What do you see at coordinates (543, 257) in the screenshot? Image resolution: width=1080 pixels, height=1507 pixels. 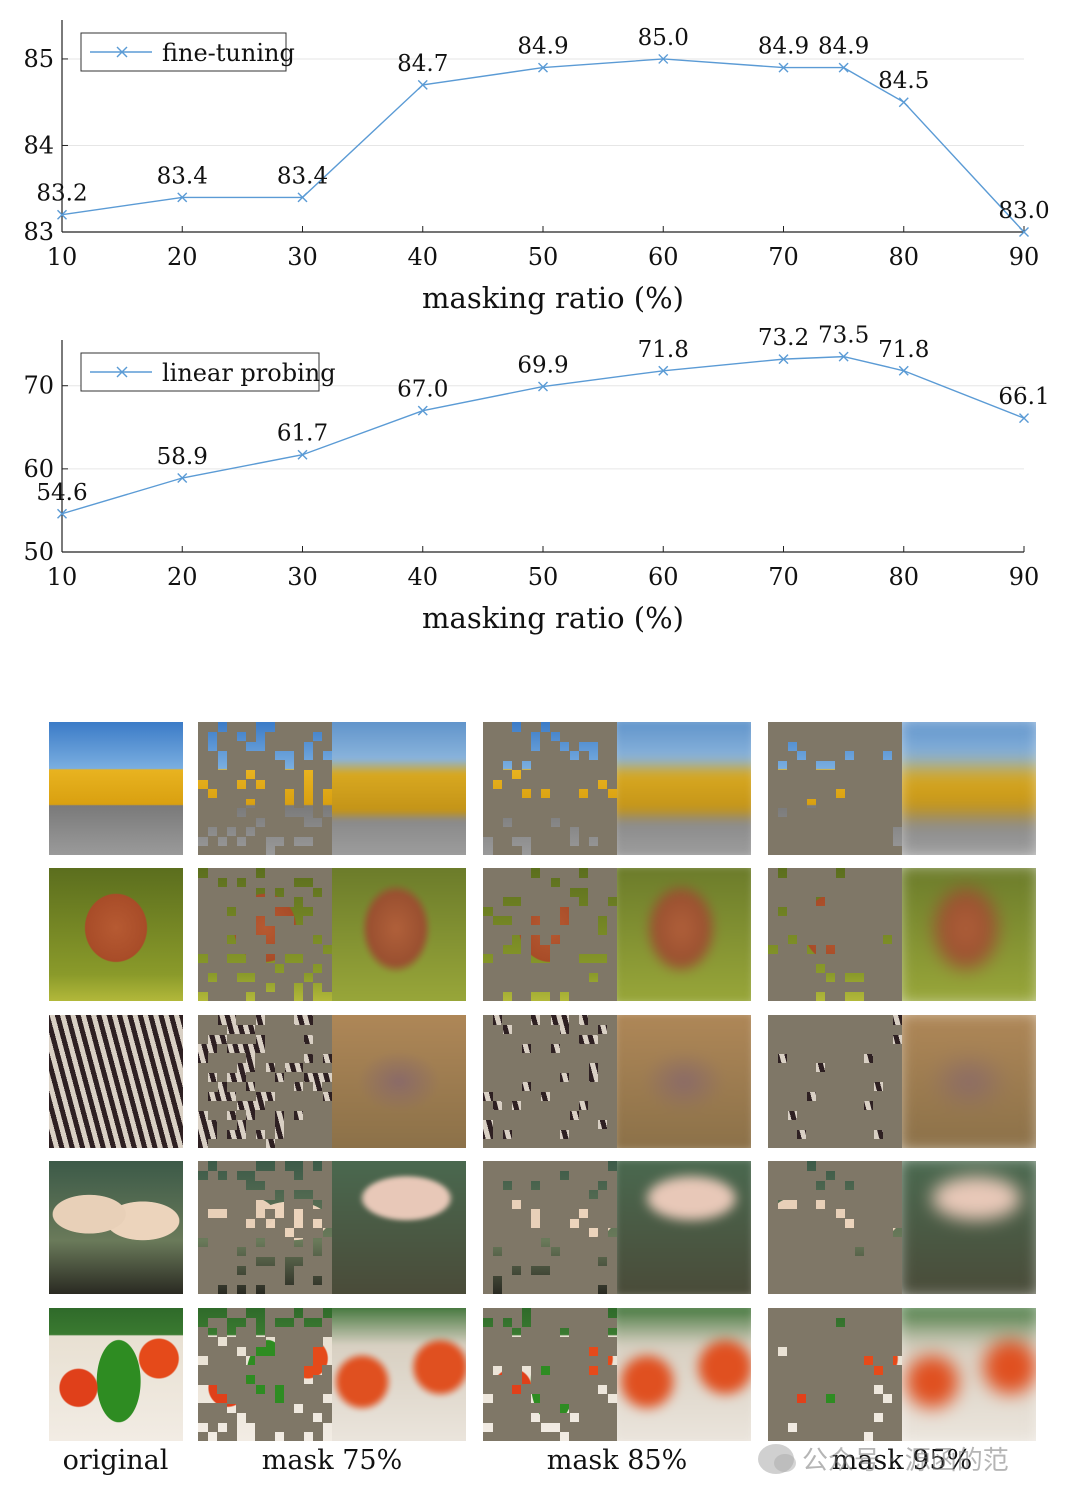 I see `x-tick-label: 50` at bounding box center [543, 257].